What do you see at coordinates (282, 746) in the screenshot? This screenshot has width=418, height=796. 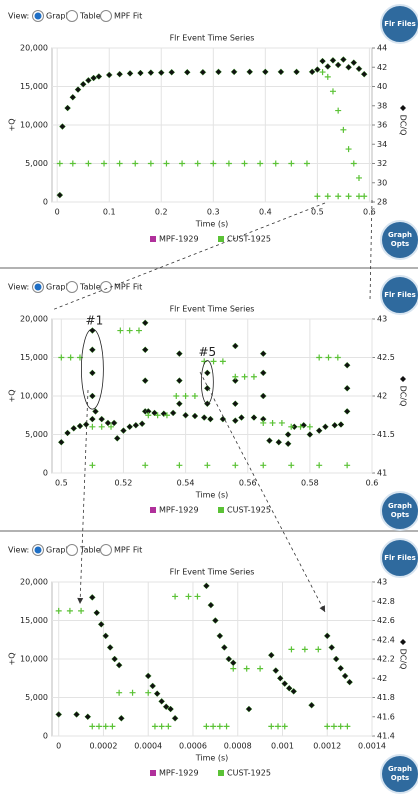 I see `x-tick-label: 0.001` at bounding box center [282, 746].